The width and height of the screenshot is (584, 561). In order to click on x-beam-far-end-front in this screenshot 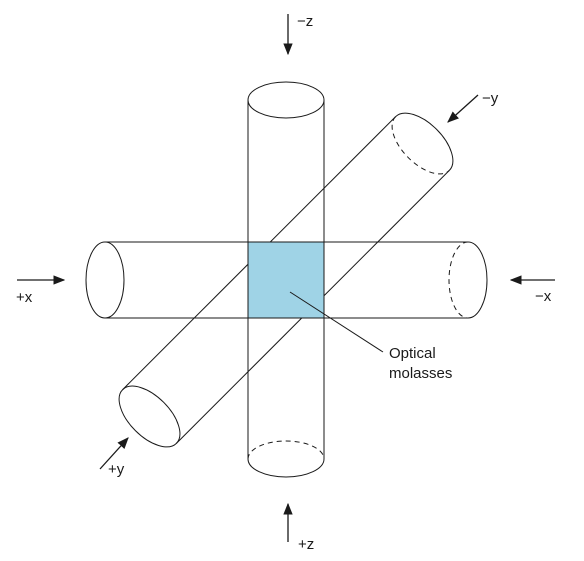, I will do `click(477, 280)`.